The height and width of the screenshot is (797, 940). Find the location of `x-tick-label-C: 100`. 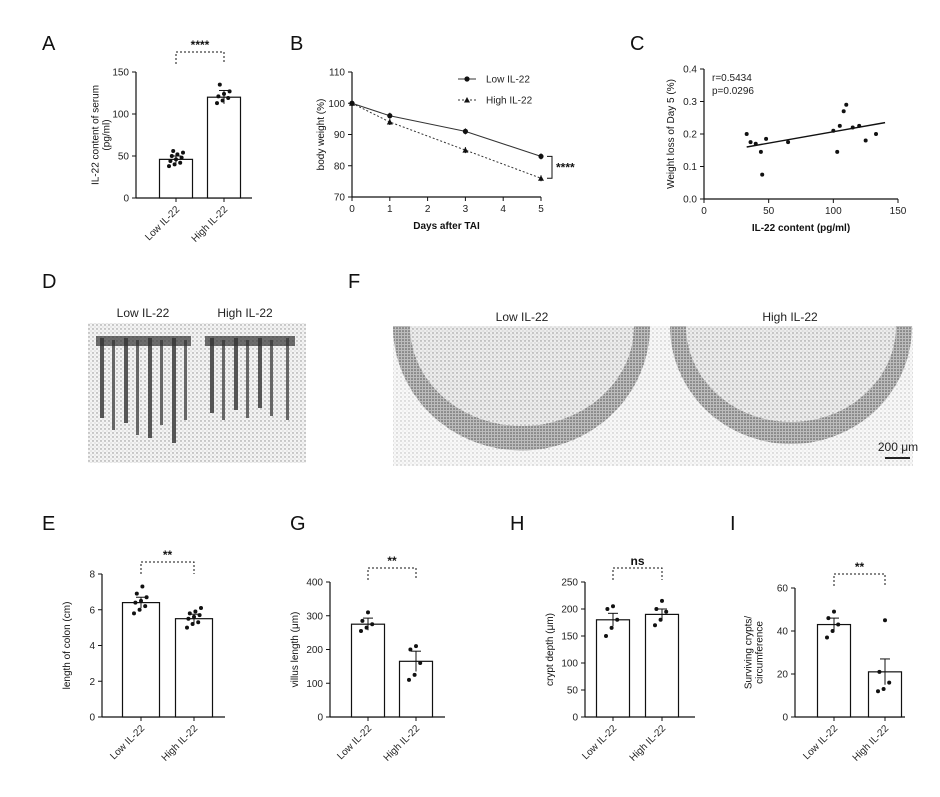

x-tick-label-C: 100 is located at coordinates (833, 211).